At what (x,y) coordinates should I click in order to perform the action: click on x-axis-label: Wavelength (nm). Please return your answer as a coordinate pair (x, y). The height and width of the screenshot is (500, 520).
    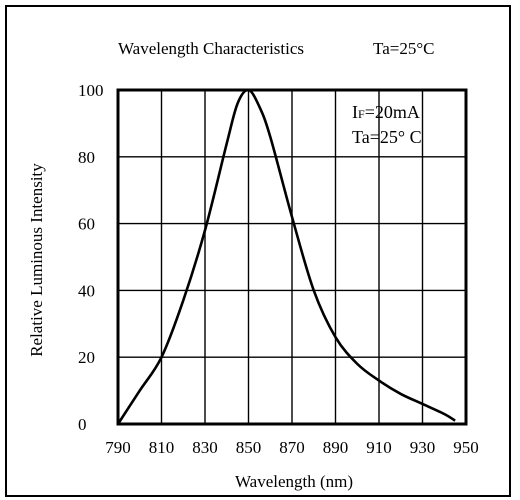
    Looking at the image, I should click on (294, 481).